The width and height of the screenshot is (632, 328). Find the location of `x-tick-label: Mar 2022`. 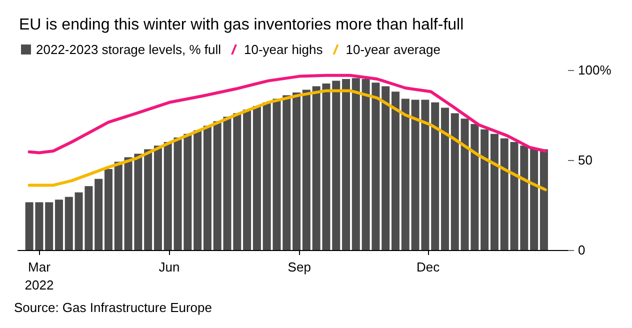

x-tick-label: Mar 2022 is located at coordinates (39, 276).